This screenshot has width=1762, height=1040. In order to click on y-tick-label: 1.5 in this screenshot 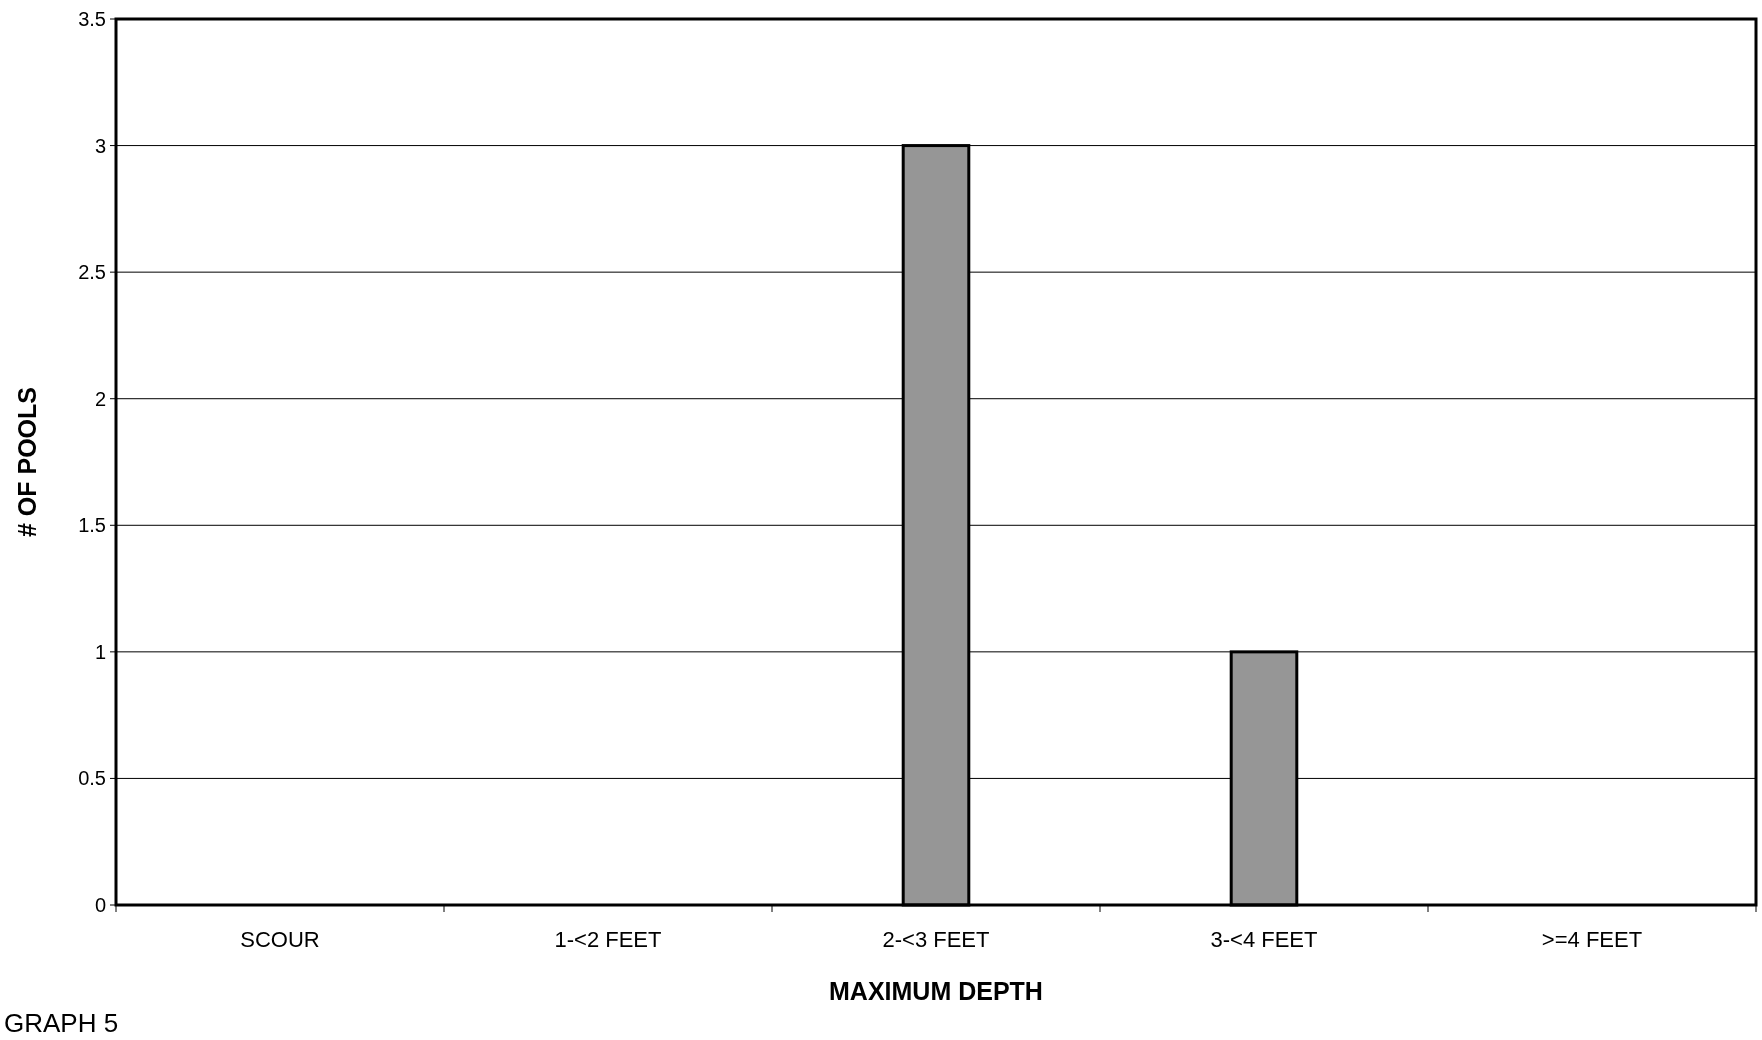, I will do `click(92, 525)`.